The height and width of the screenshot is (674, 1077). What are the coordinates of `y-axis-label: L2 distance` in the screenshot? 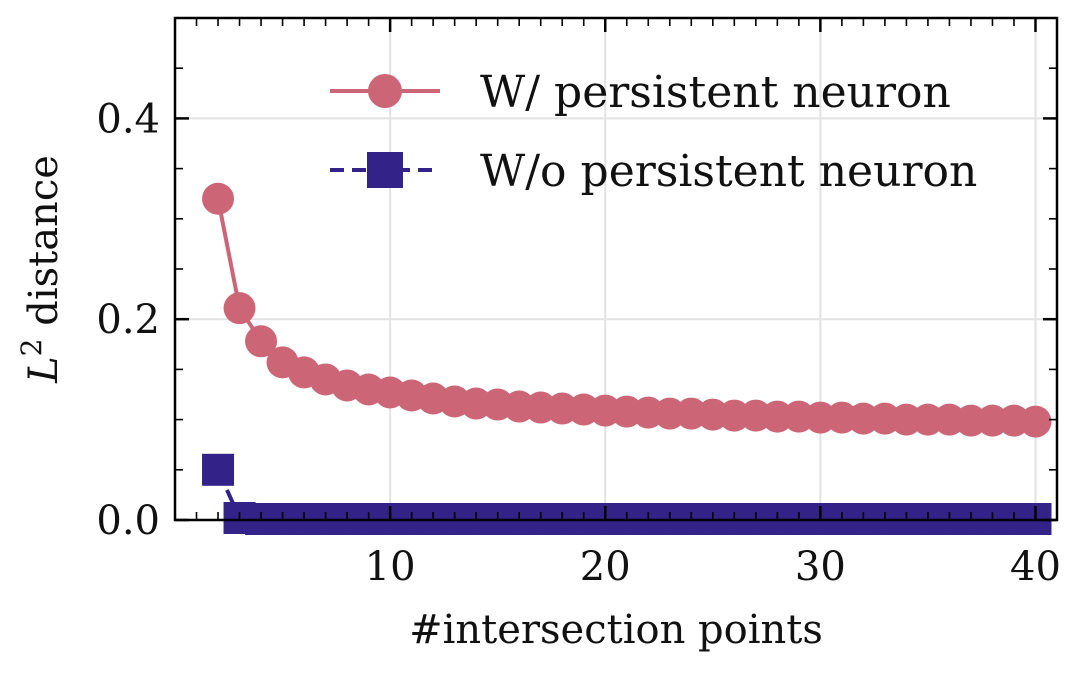 It's located at (41, 269).